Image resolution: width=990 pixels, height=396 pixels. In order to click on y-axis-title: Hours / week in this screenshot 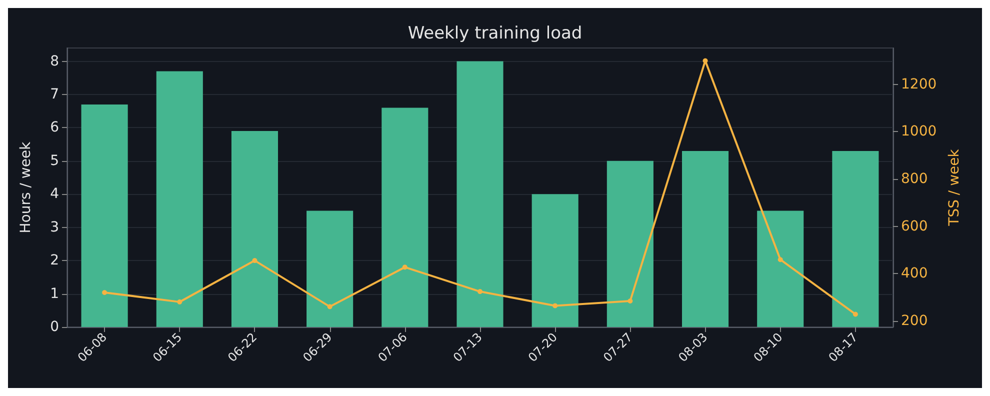, I will do `click(26, 187)`.